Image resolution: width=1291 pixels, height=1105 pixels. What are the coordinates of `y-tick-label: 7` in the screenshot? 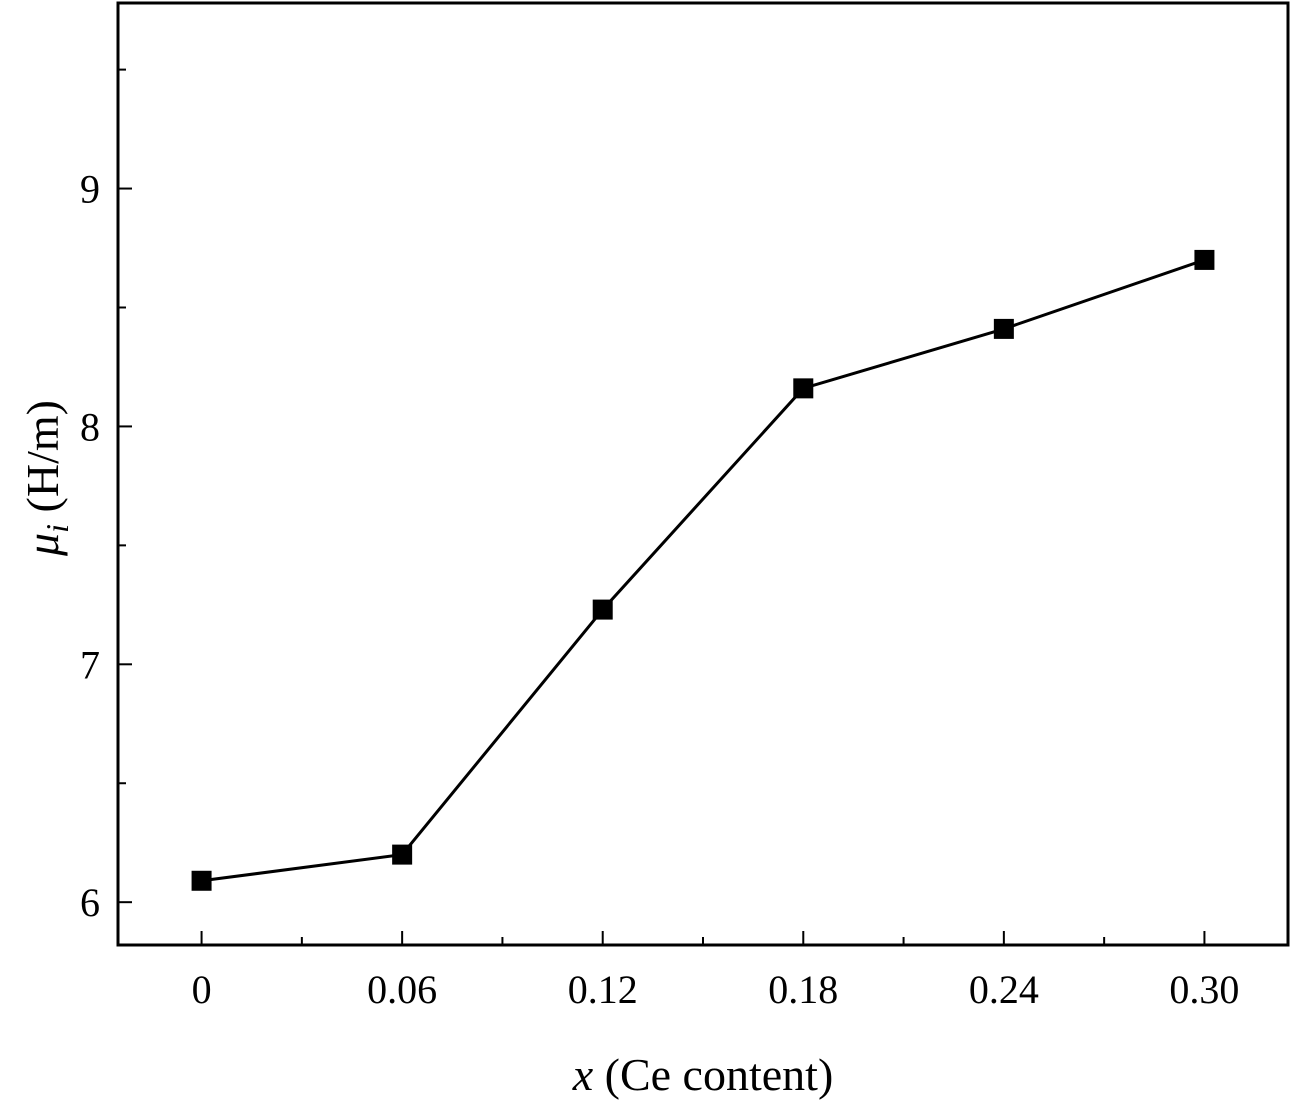 It's located at (90, 664).